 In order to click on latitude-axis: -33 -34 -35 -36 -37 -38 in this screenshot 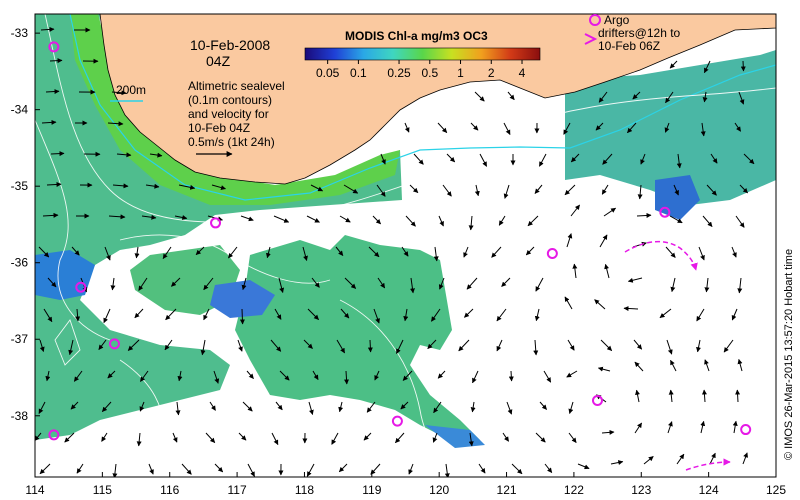, I will do `click(25, 224)`.